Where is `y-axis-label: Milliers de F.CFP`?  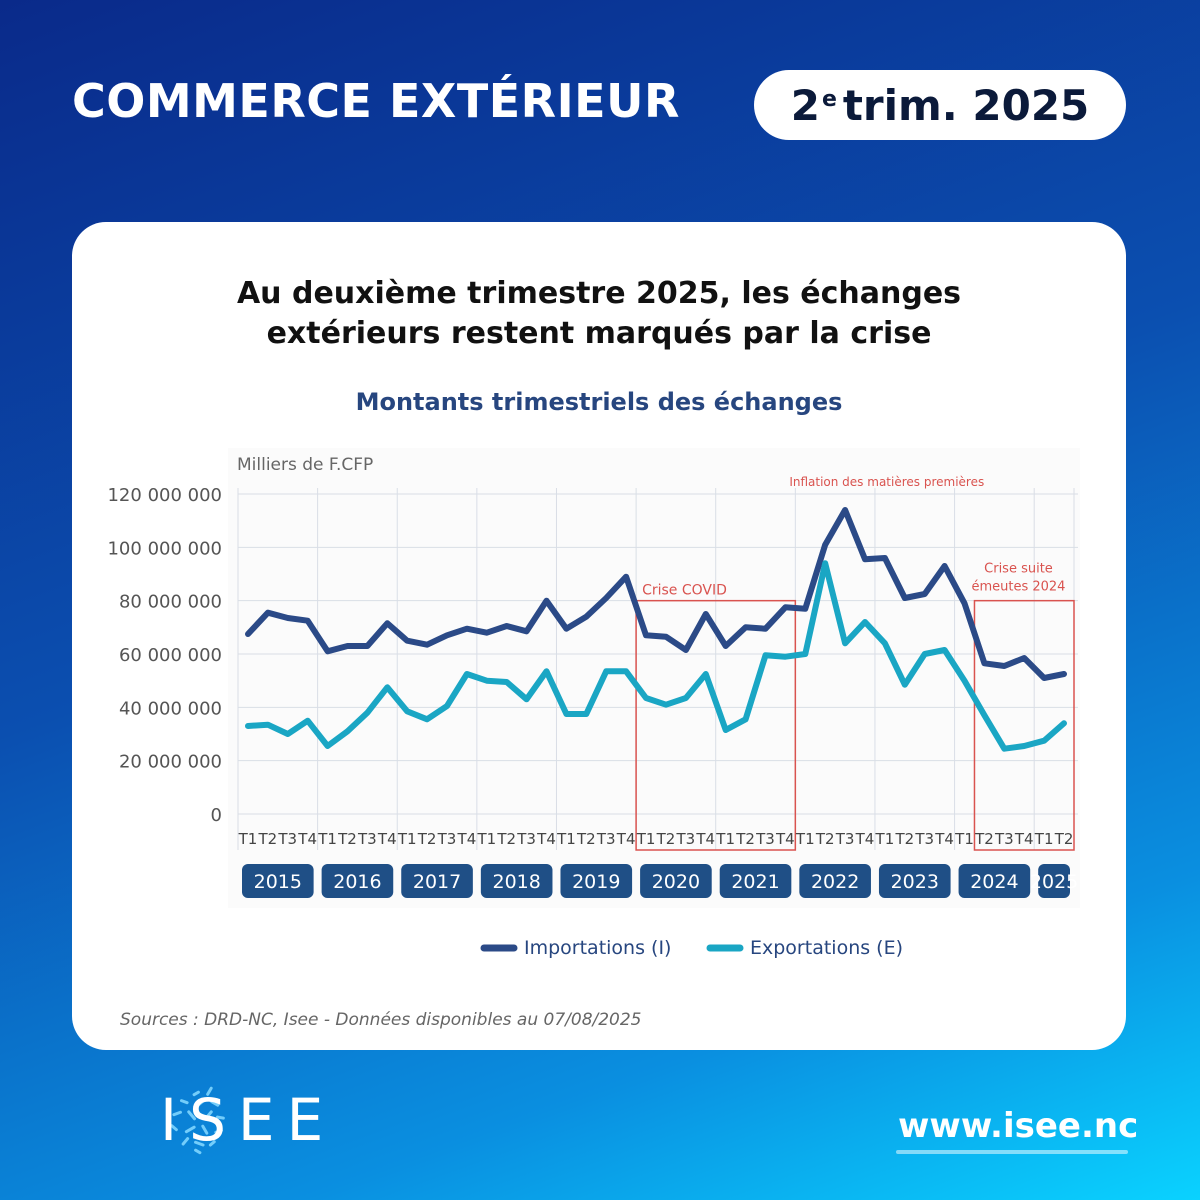 y-axis-label: Milliers de F.CFP is located at coordinates (305, 465).